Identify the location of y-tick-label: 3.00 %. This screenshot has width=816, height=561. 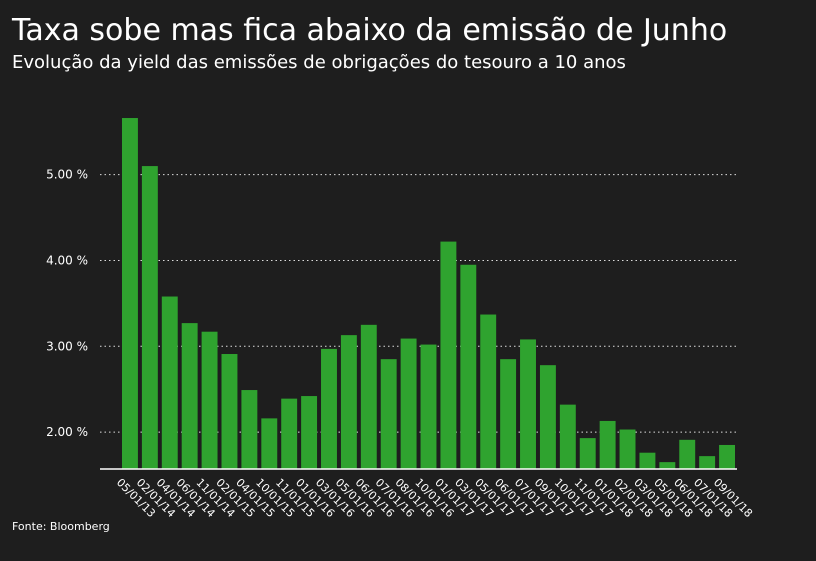
(67, 346).